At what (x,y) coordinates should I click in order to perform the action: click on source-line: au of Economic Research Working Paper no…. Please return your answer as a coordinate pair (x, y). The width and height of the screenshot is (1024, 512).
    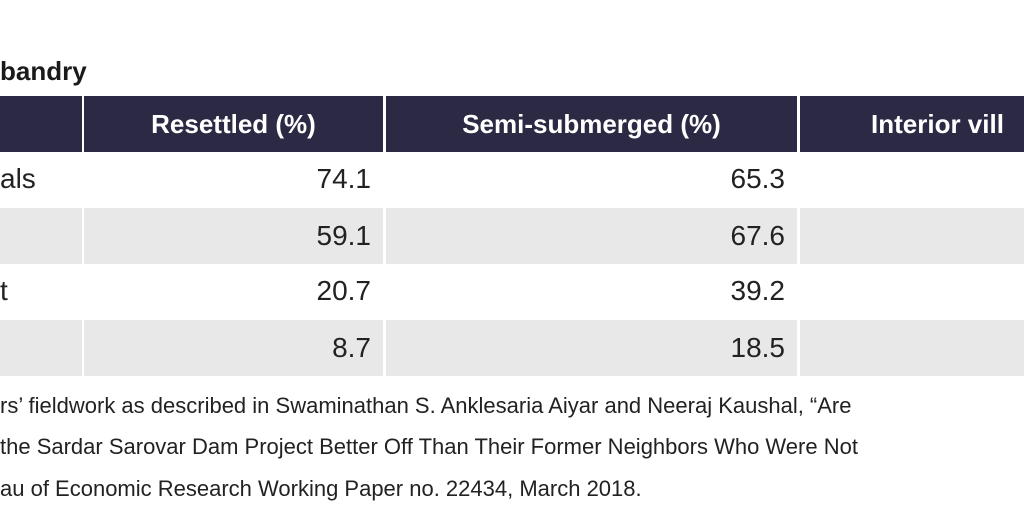
    Looking at the image, I should click on (321, 488).